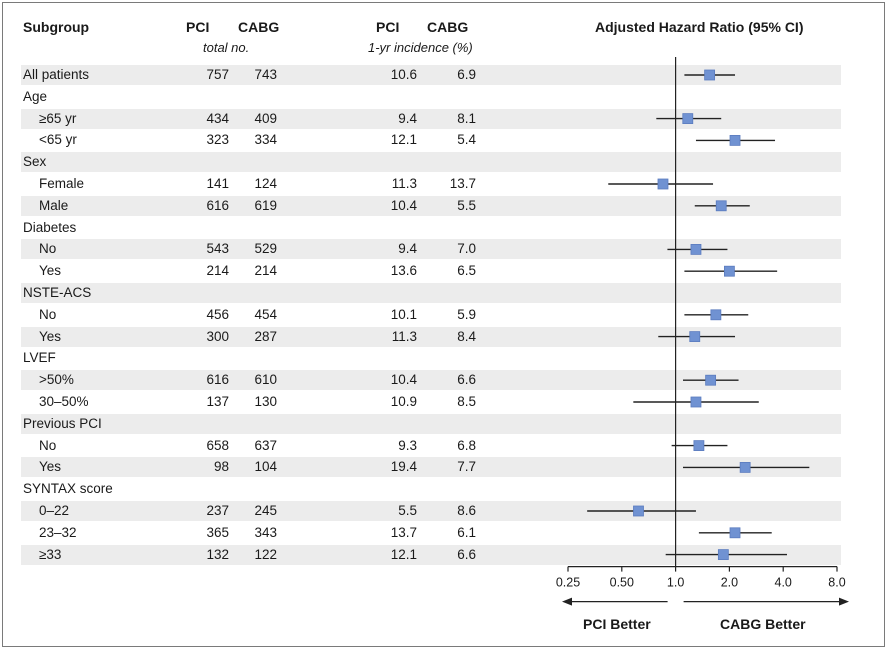 The height and width of the screenshot is (651, 889). Describe the element at coordinates (265, 140) in the screenshot. I see `cabg-count: 334` at that location.